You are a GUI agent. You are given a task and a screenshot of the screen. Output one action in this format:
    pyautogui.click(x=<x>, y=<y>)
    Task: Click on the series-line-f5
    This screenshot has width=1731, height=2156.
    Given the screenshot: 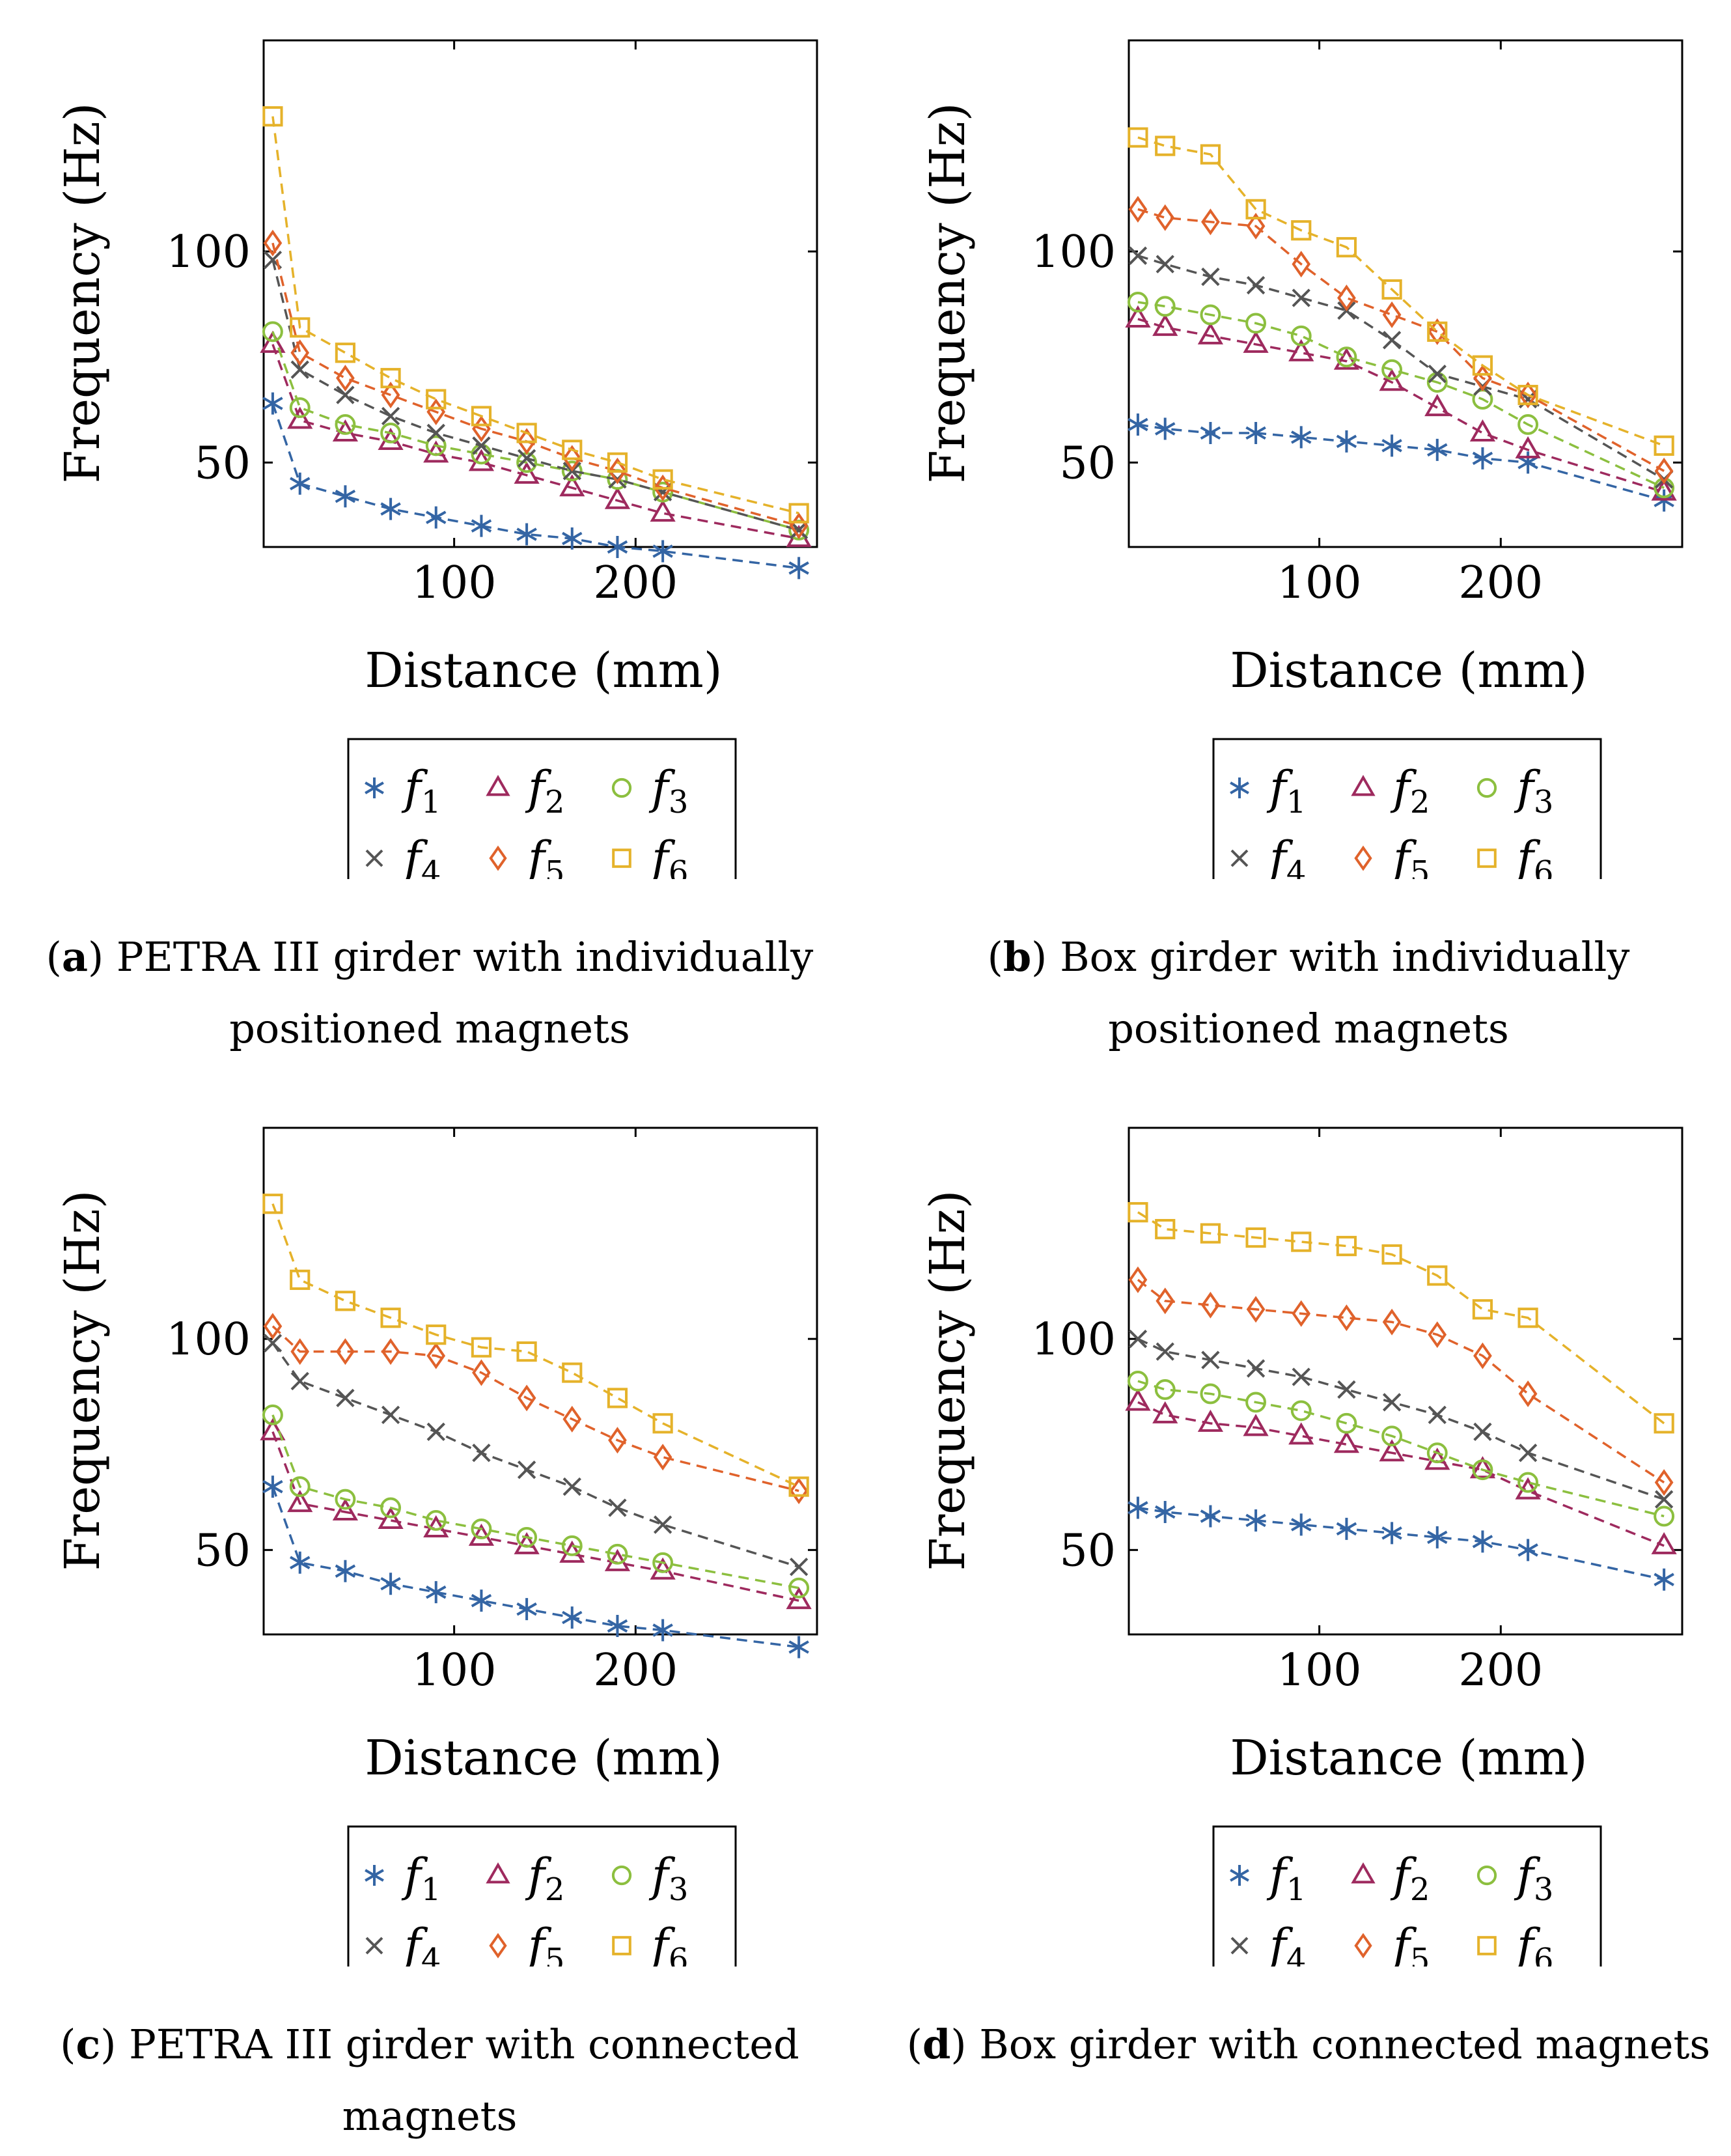 What is the action you would take?
    pyautogui.click(x=1401, y=340)
    